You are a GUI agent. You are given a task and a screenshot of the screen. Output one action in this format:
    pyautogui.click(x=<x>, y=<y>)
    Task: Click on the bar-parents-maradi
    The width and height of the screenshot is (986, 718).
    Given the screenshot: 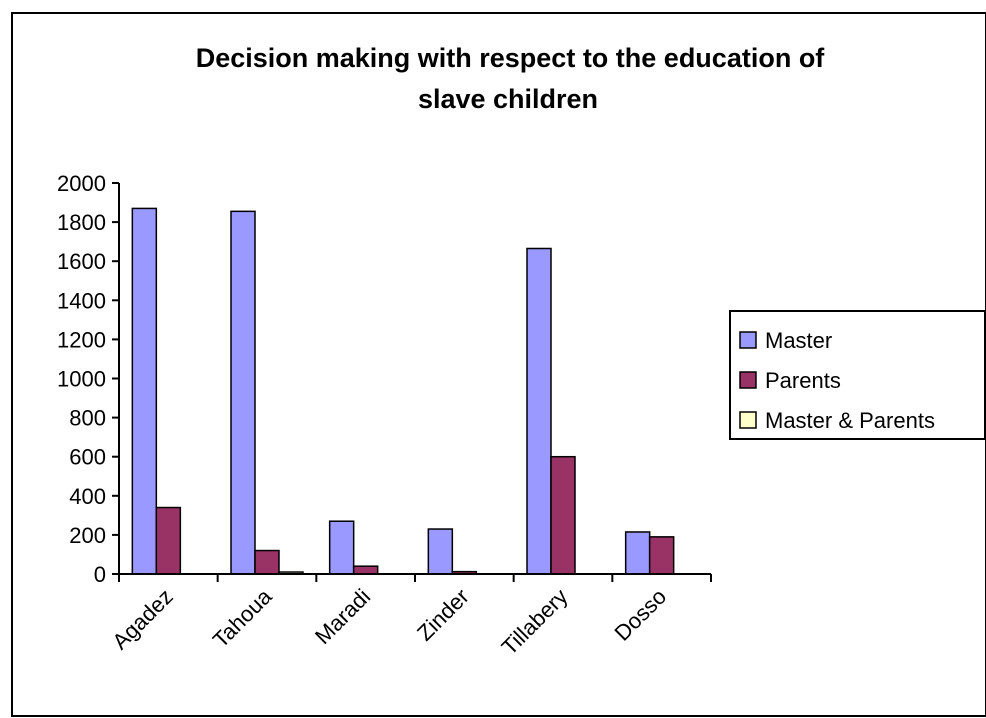 What is the action you would take?
    pyautogui.click(x=365, y=570)
    